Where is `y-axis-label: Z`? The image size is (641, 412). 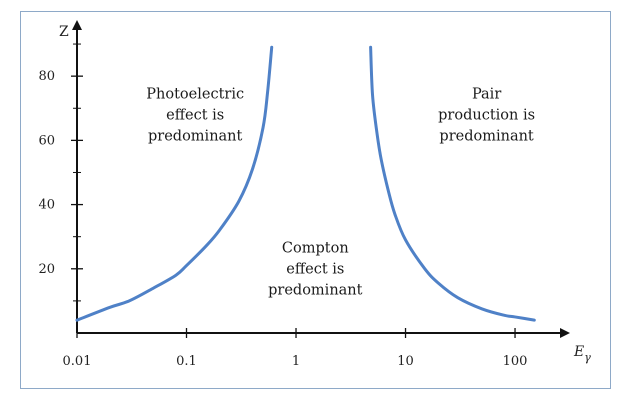
y-axis-label: Z is located at coordinates (64, 32).